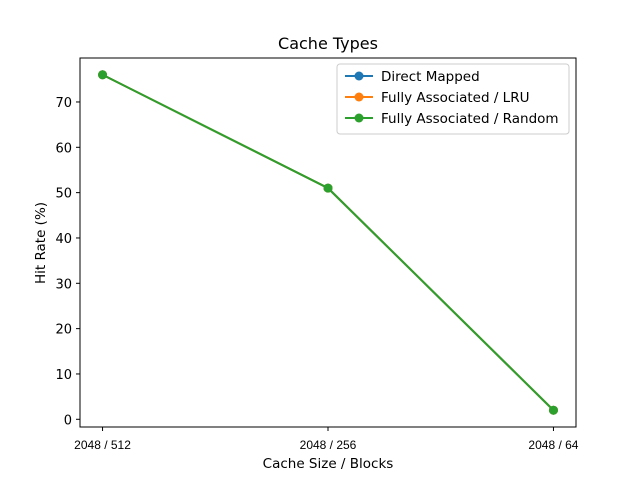 Image resolution: width=640 pixels, height=480 pixels. Describe the element at coordinates (63, 148) in the screenshot. I see `y-tick-label: 60` at that location.